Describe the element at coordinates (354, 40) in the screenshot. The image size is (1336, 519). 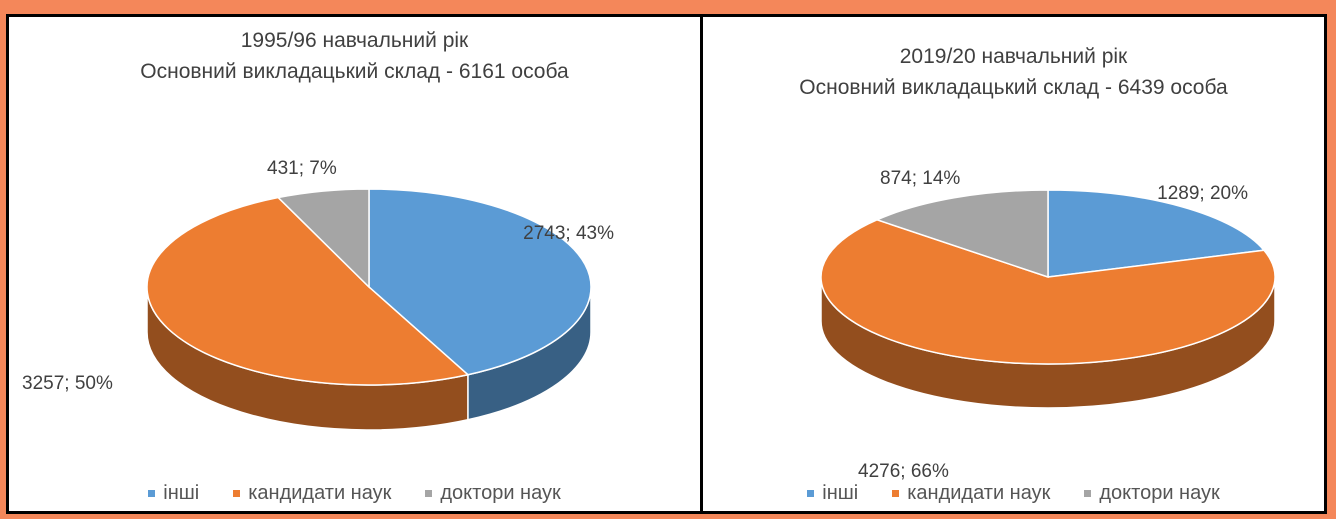
I see `chart-title: 1995/96 навчальний рік` at that location.